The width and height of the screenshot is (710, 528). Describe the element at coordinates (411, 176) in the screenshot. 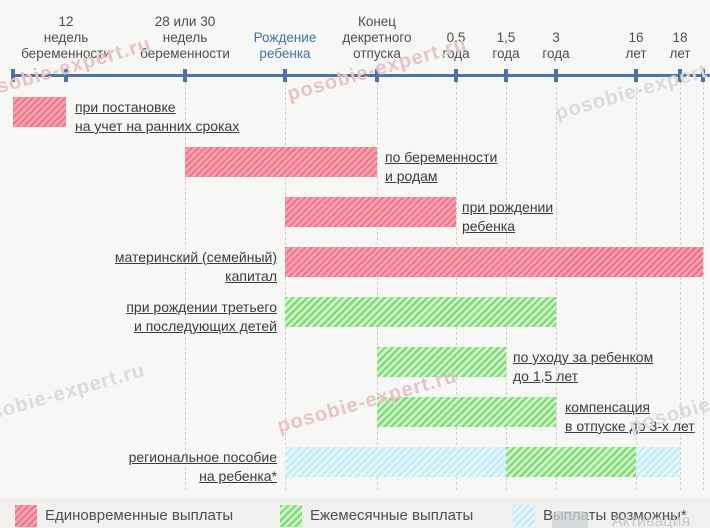

I see `label-pregnancy-and-birth-line2: и родам` at that location.